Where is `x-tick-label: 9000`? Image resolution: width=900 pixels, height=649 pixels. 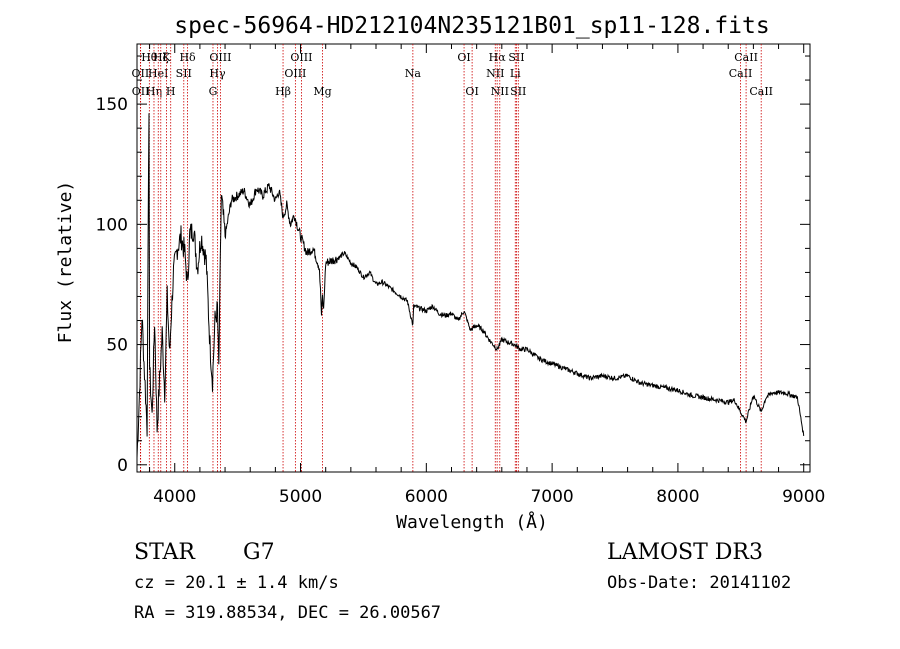
x-tick-label: 9000 is located at coordinates (803, 497).